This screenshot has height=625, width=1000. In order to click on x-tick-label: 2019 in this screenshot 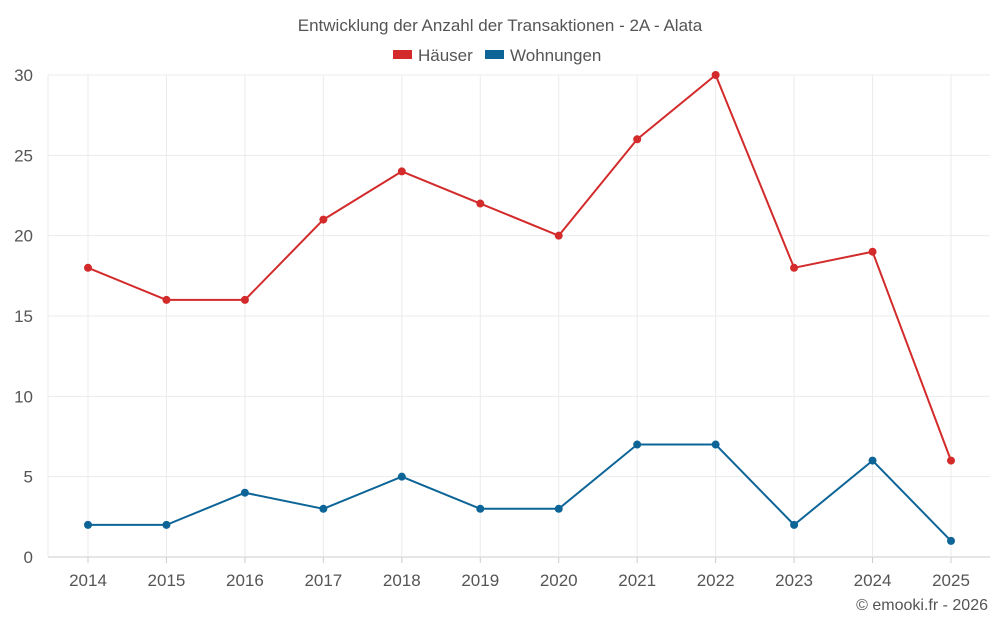, I will do `click(480, 580)`.